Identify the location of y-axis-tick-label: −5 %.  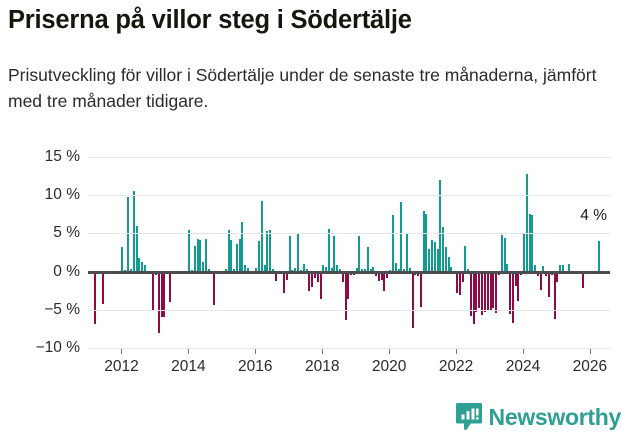
(62, 309).